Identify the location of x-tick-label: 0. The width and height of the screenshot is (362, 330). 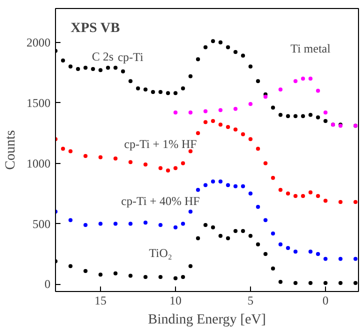
(325, 301).